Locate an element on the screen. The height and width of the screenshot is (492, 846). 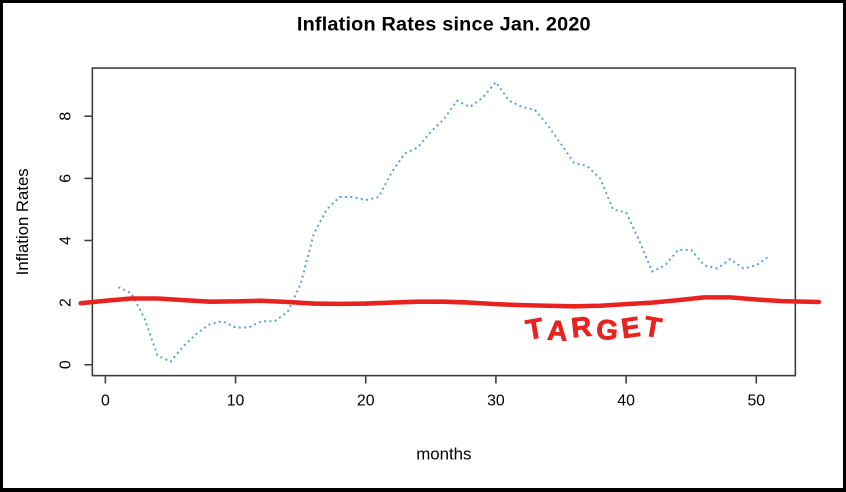
x-tick-label: 30 is located at coordinates (496, 400).